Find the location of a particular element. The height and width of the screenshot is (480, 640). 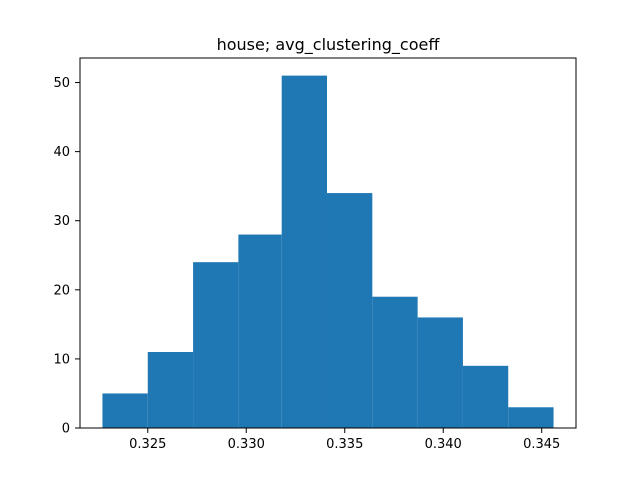

y-tick-label: 20 is located at coordinates (61, 290).